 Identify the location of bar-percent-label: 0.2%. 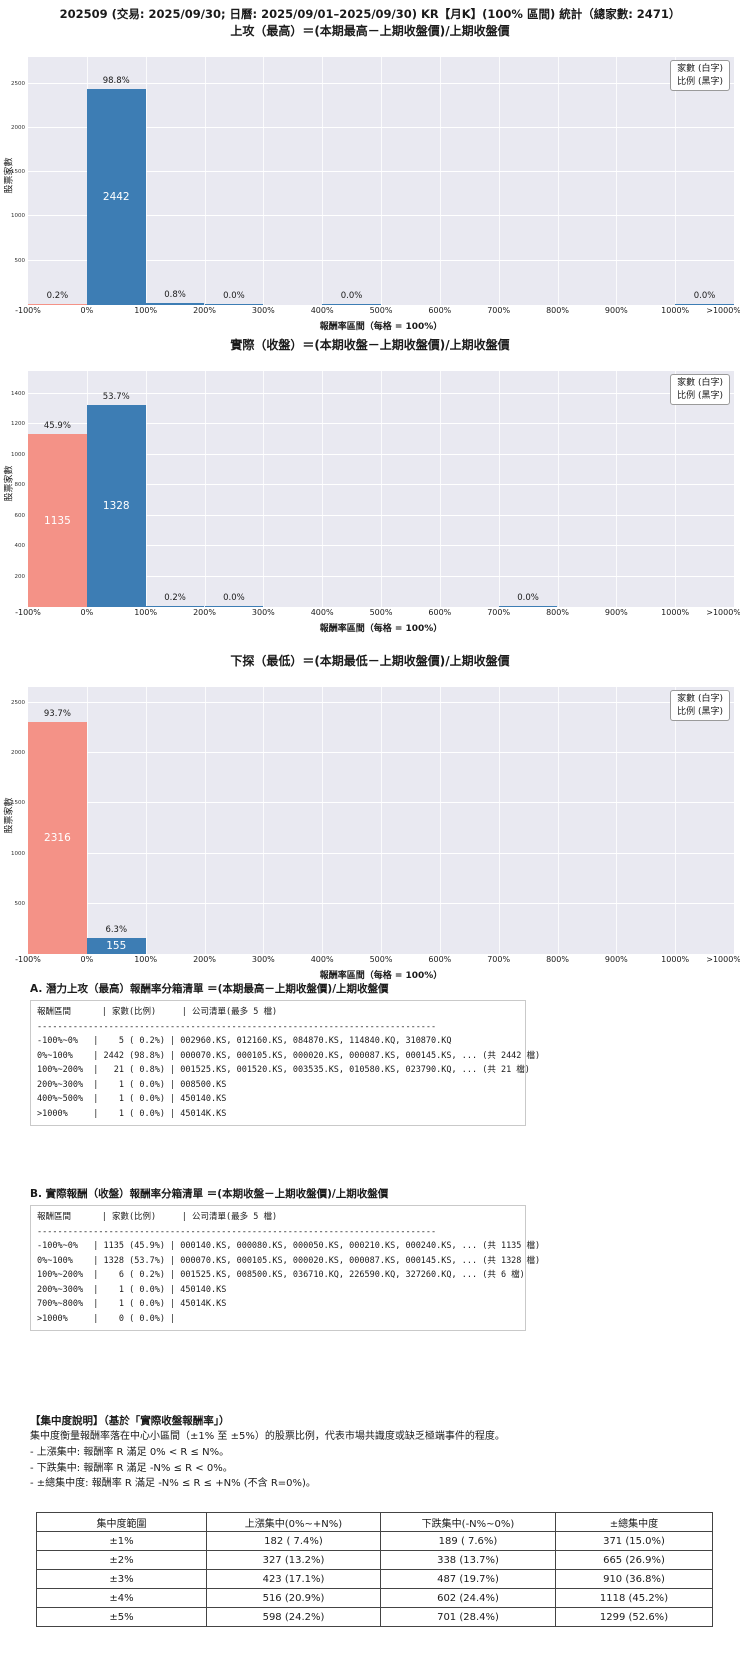
(57, 295).